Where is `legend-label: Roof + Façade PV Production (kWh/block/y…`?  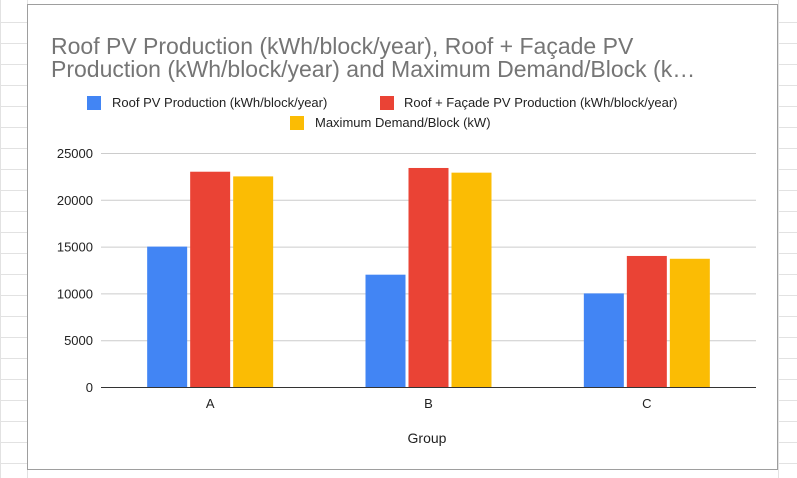 legend-label: Roof + Façade PV Production (kWh/block/y… is located at coordinates (540, 102).